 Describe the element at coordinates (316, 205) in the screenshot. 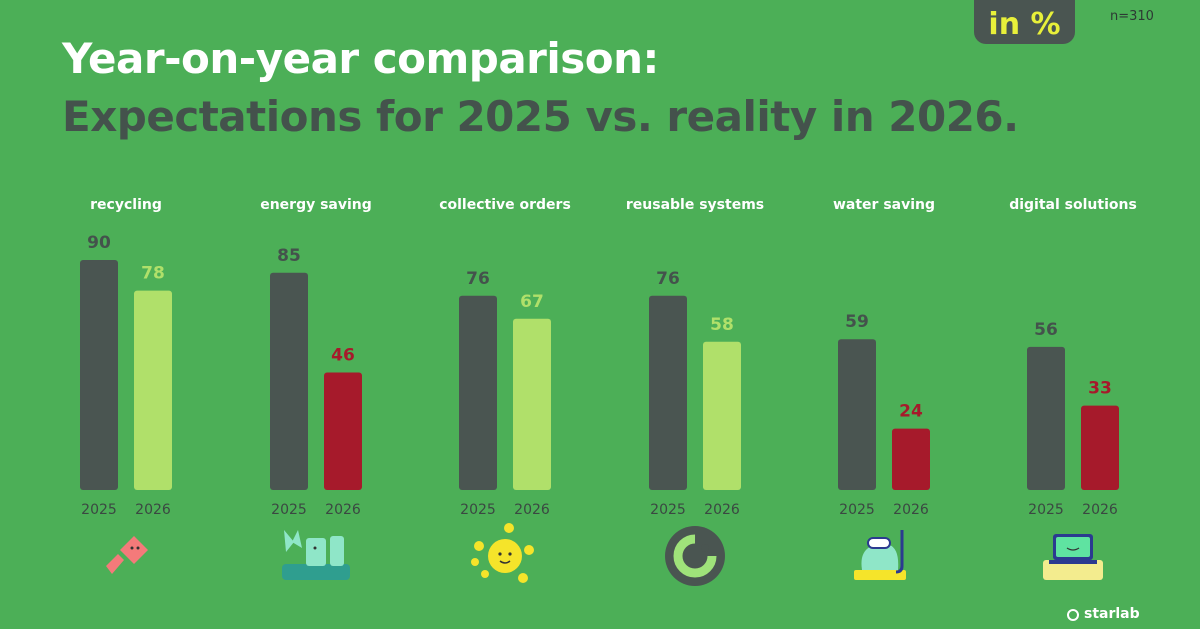

I see `category-label: energy saving` at that location.